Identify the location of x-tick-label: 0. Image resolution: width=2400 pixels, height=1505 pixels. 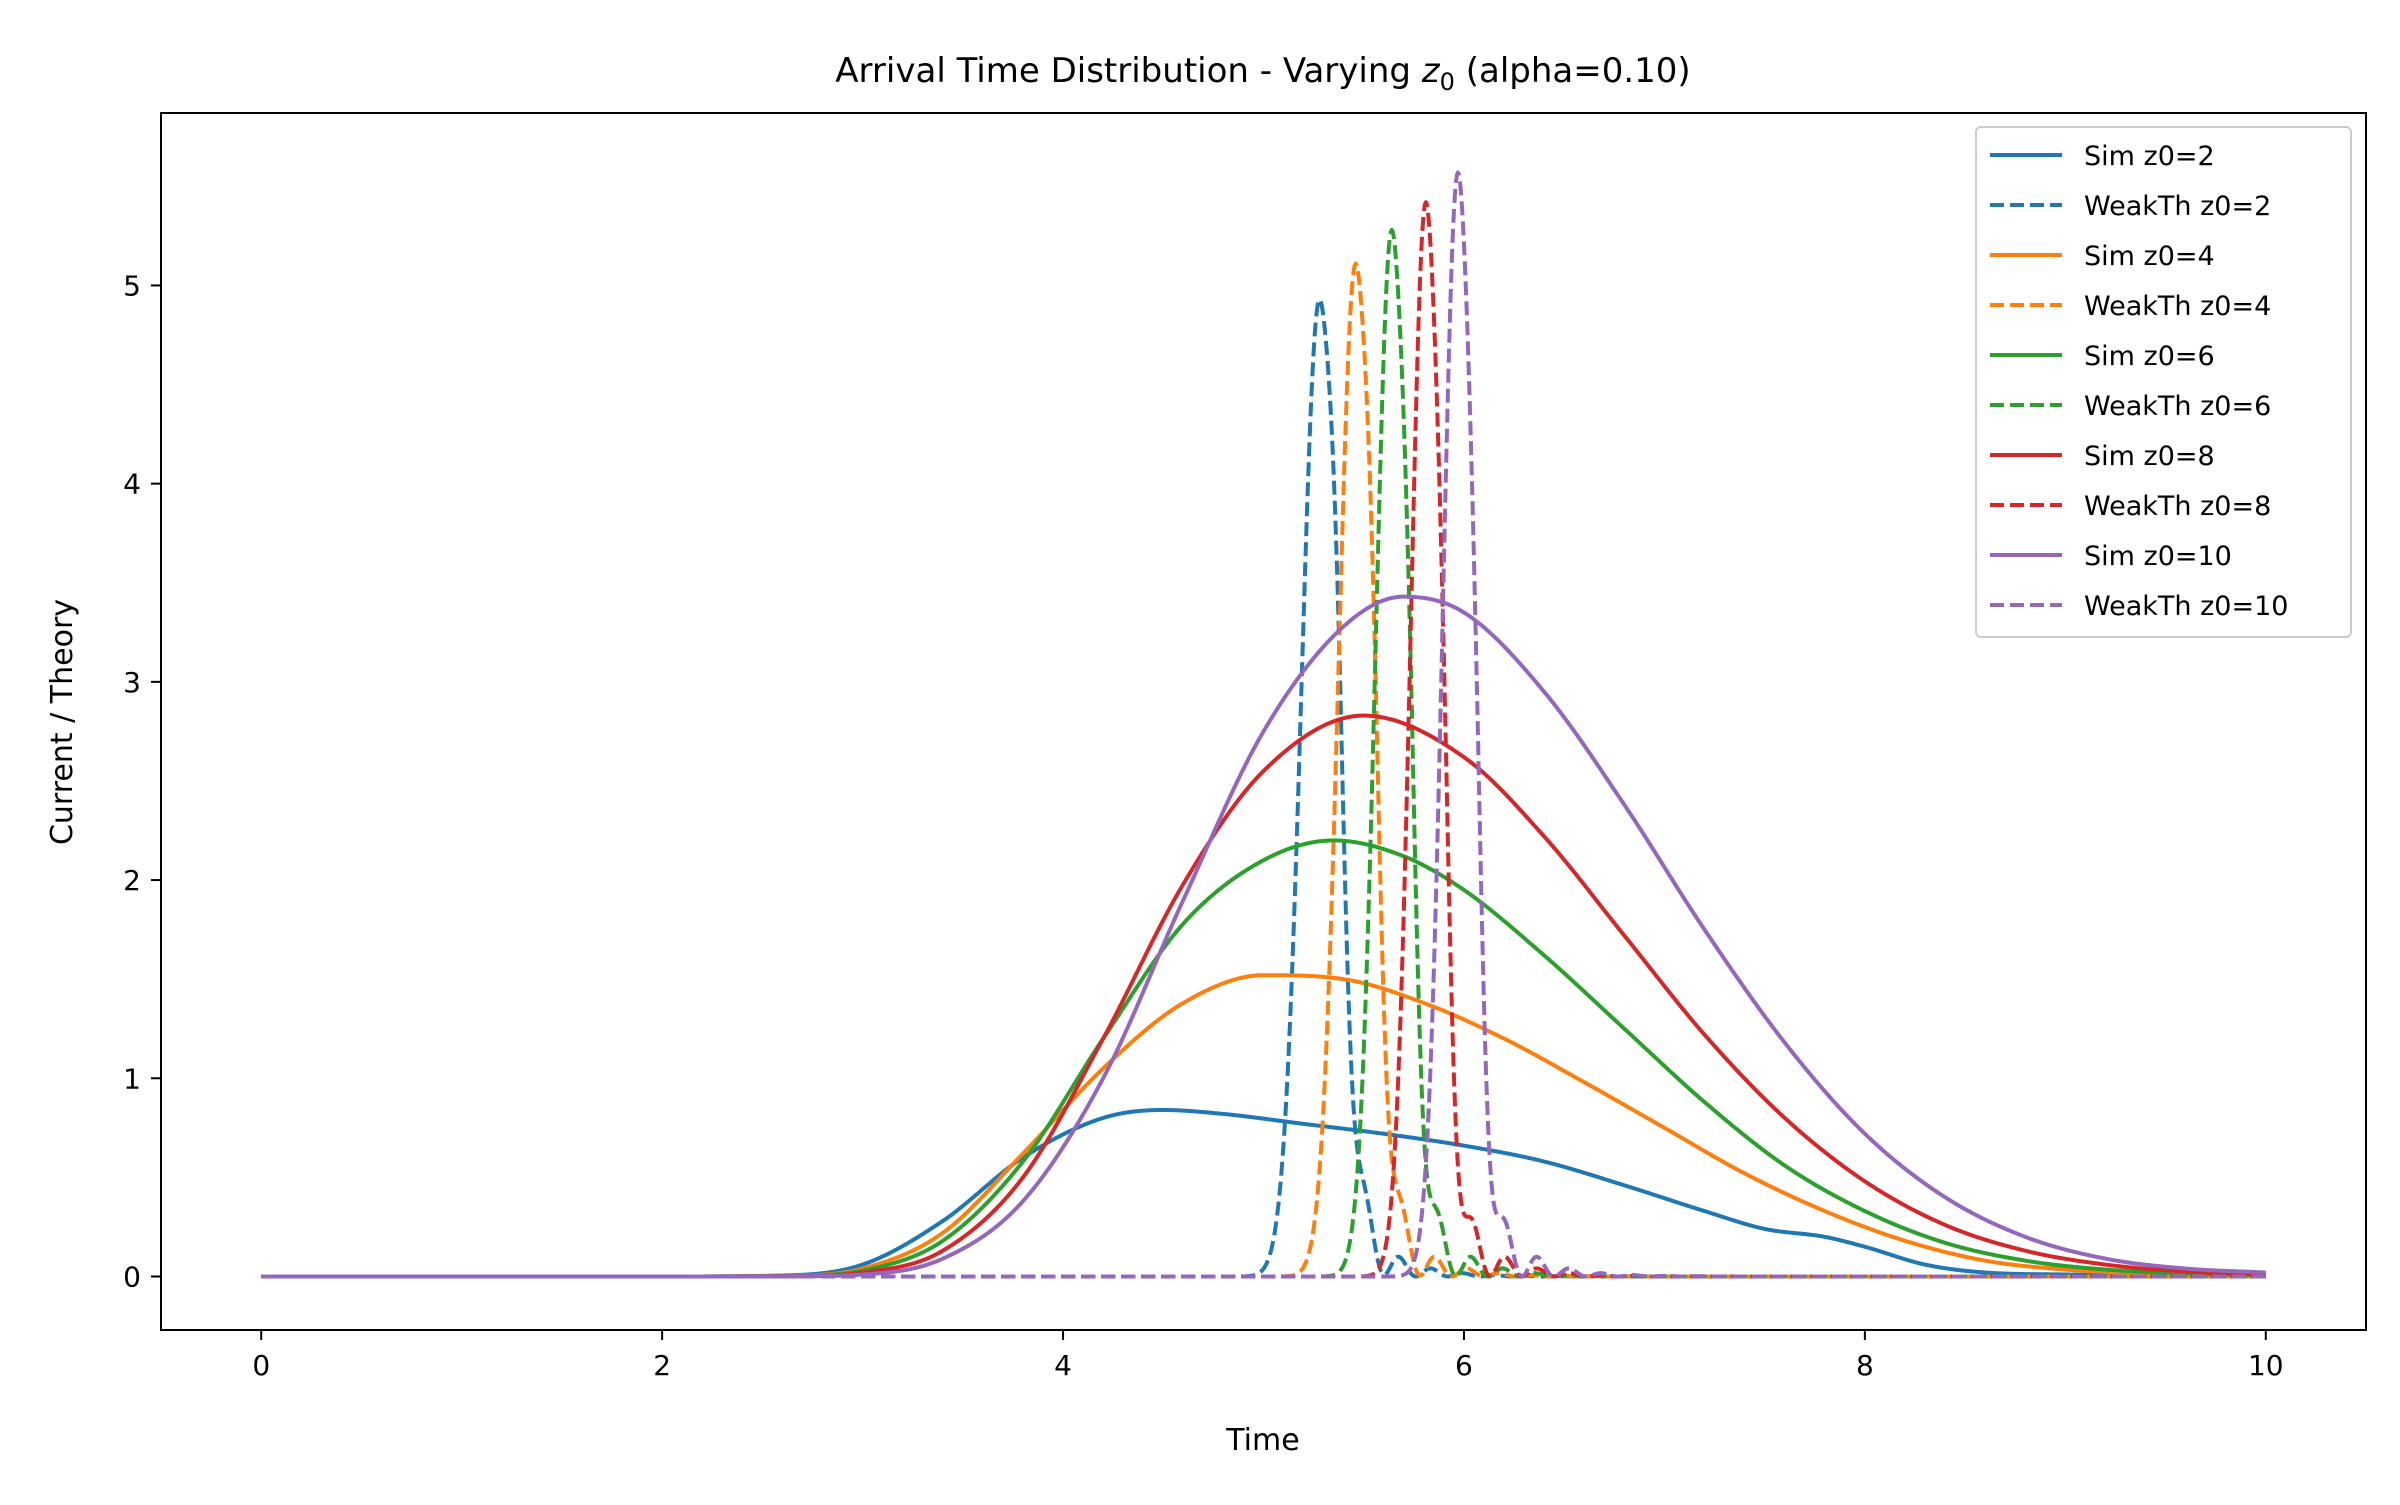
(261, 1365).